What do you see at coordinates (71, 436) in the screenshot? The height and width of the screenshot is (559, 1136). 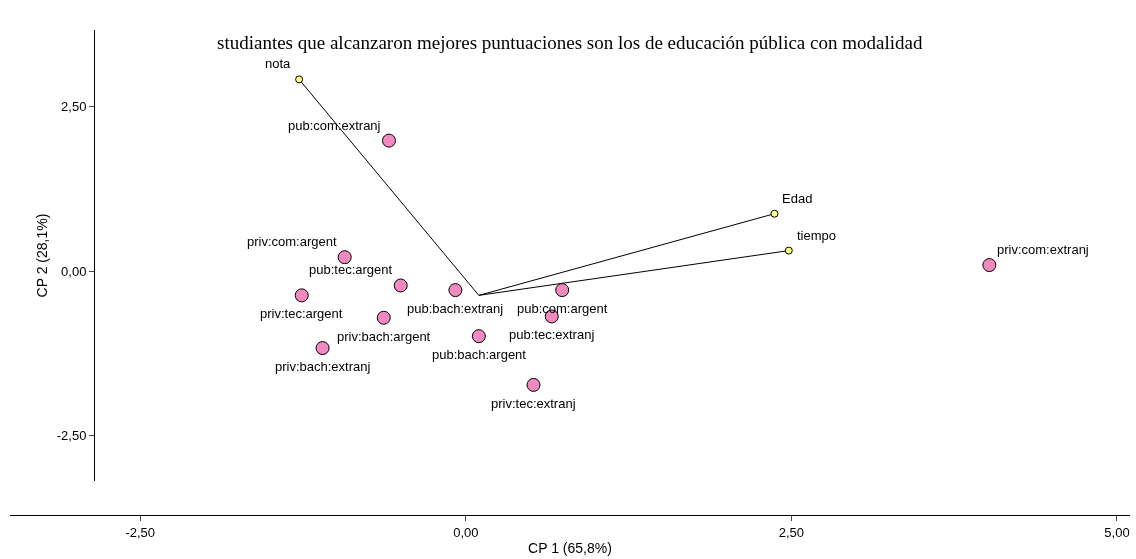 I see `y-tick-label: -2,50` at bounding box center [71, 436].